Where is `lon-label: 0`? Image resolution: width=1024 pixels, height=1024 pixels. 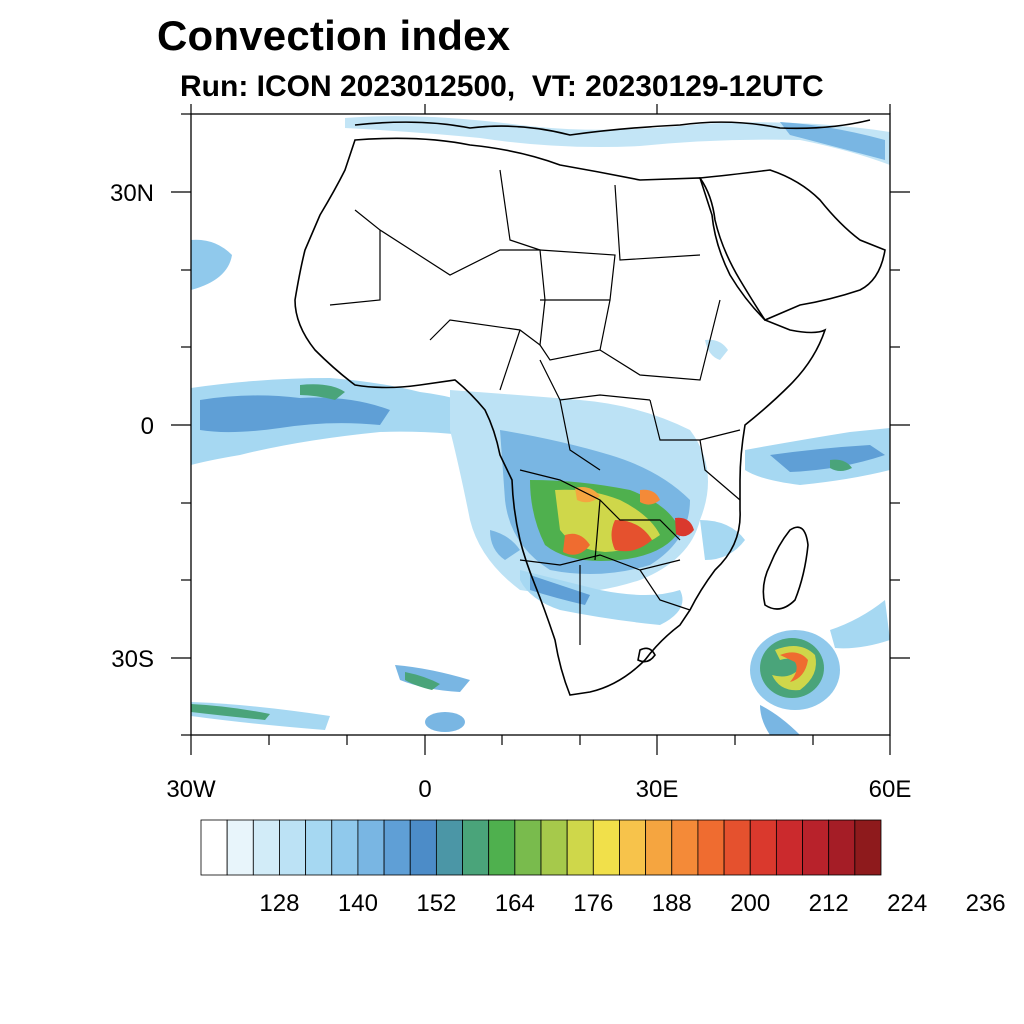
lon-label: 0 is located at coordinates (424, 789).